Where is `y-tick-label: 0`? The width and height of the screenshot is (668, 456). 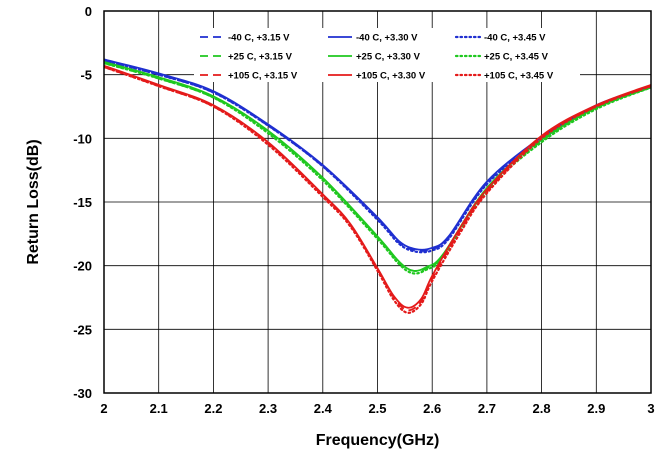 y-tick-label: 0 is located at coordinates (88, 11).